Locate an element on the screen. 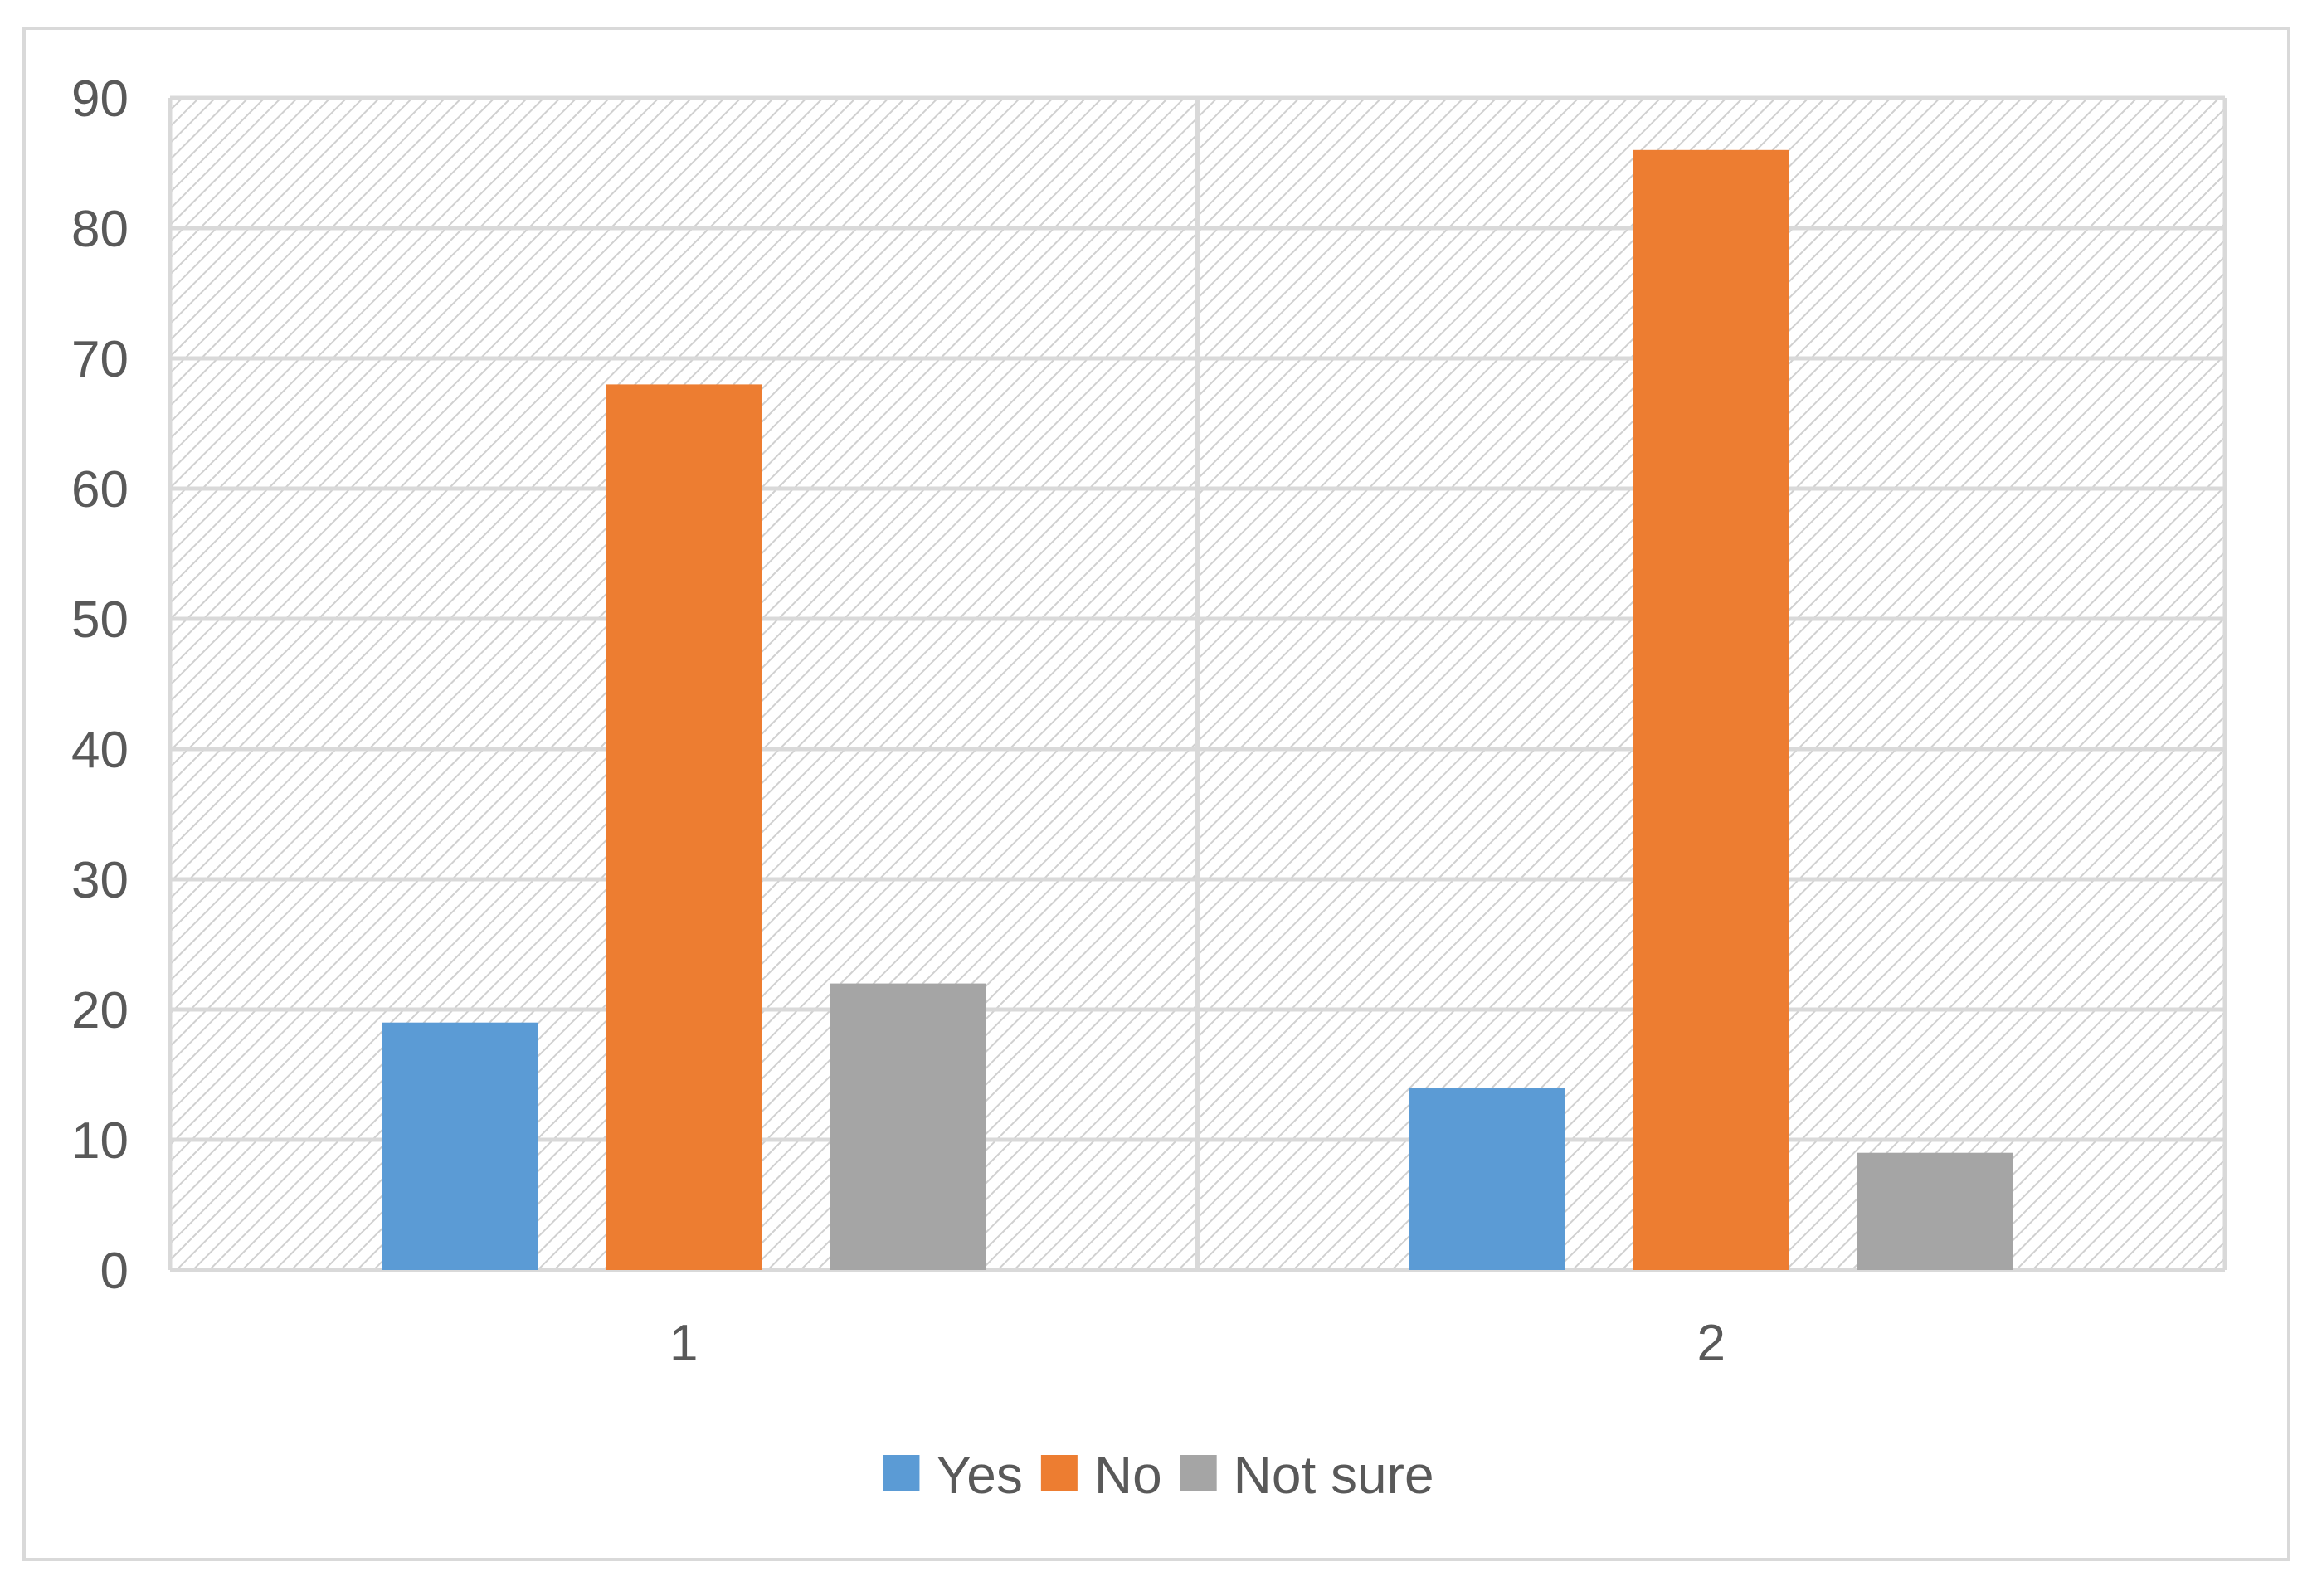 The width and height of the screenshot is (2317, 1596). y-tick-label: 10 is located at coordinates (100, 1141).